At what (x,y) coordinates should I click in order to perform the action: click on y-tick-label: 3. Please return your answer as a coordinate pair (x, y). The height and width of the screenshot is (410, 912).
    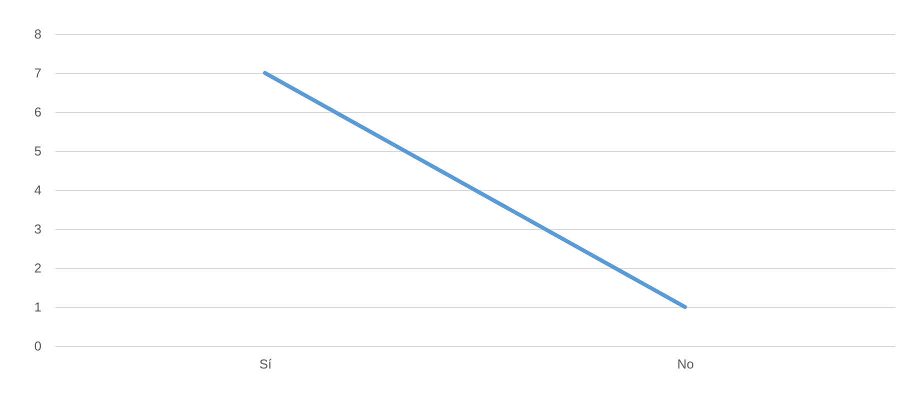
    Looking at the image, I should click on (38, 229).